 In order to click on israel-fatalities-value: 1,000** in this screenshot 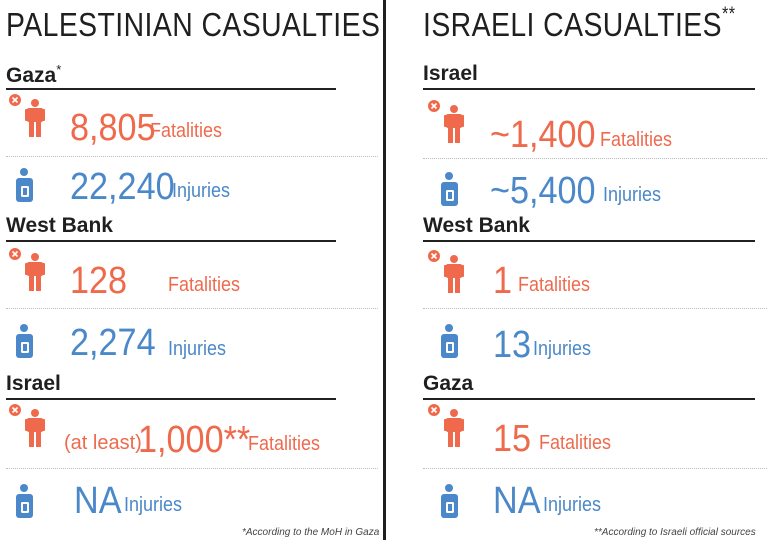, I will do `click(194, 440)`.